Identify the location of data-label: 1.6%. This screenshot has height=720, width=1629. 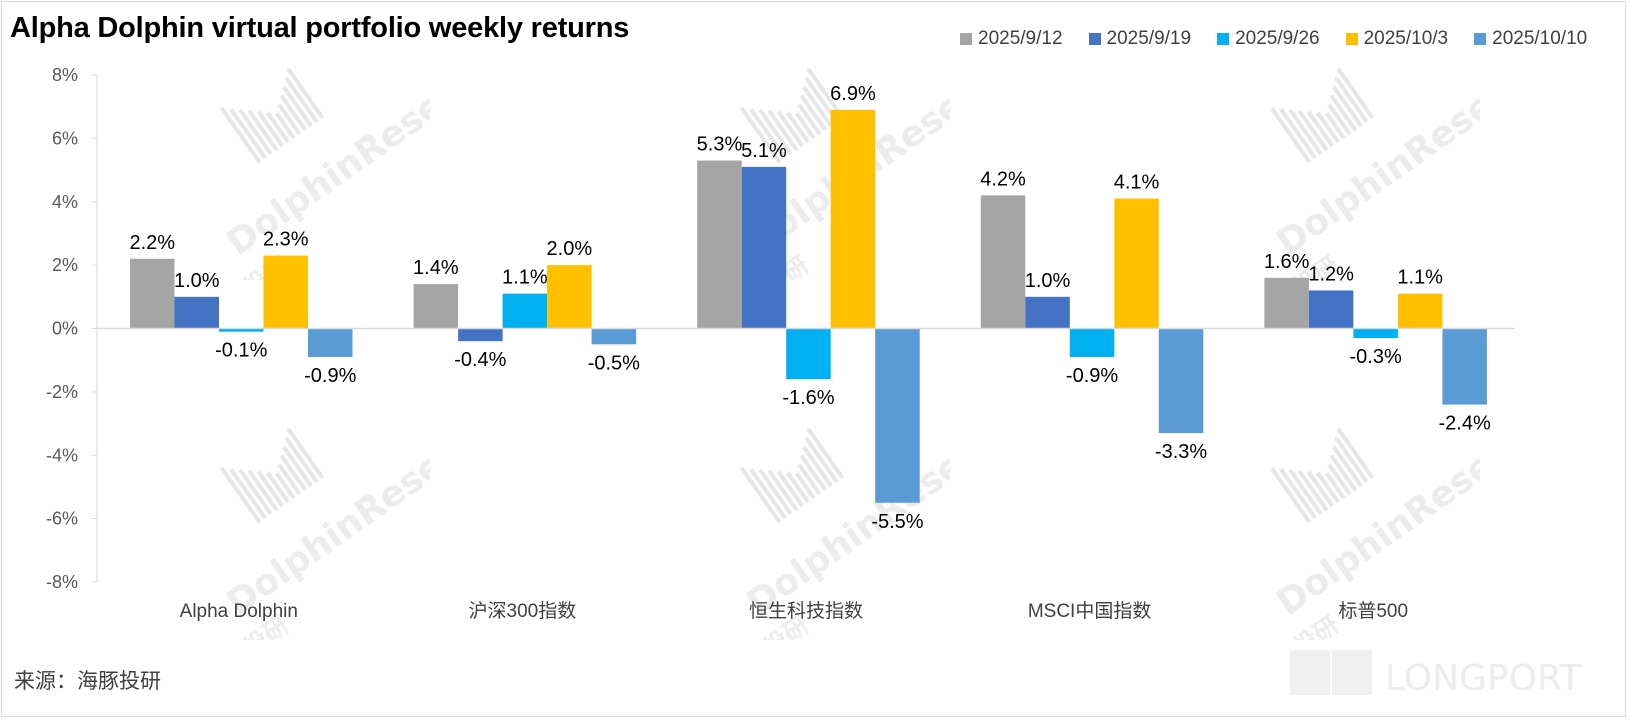
(1287, 262).